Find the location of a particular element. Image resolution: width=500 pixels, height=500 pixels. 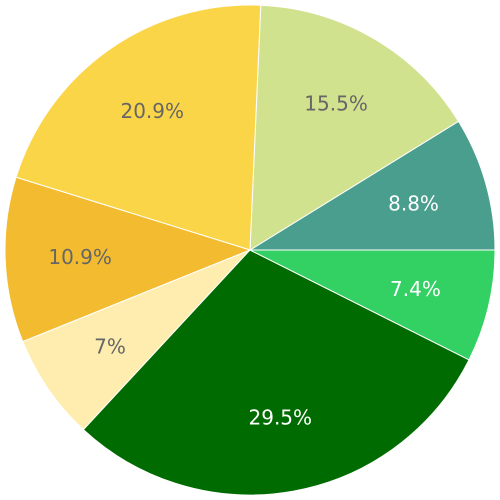

pie-slice-label-5: 29.5% is located at coordinates (281, 417).